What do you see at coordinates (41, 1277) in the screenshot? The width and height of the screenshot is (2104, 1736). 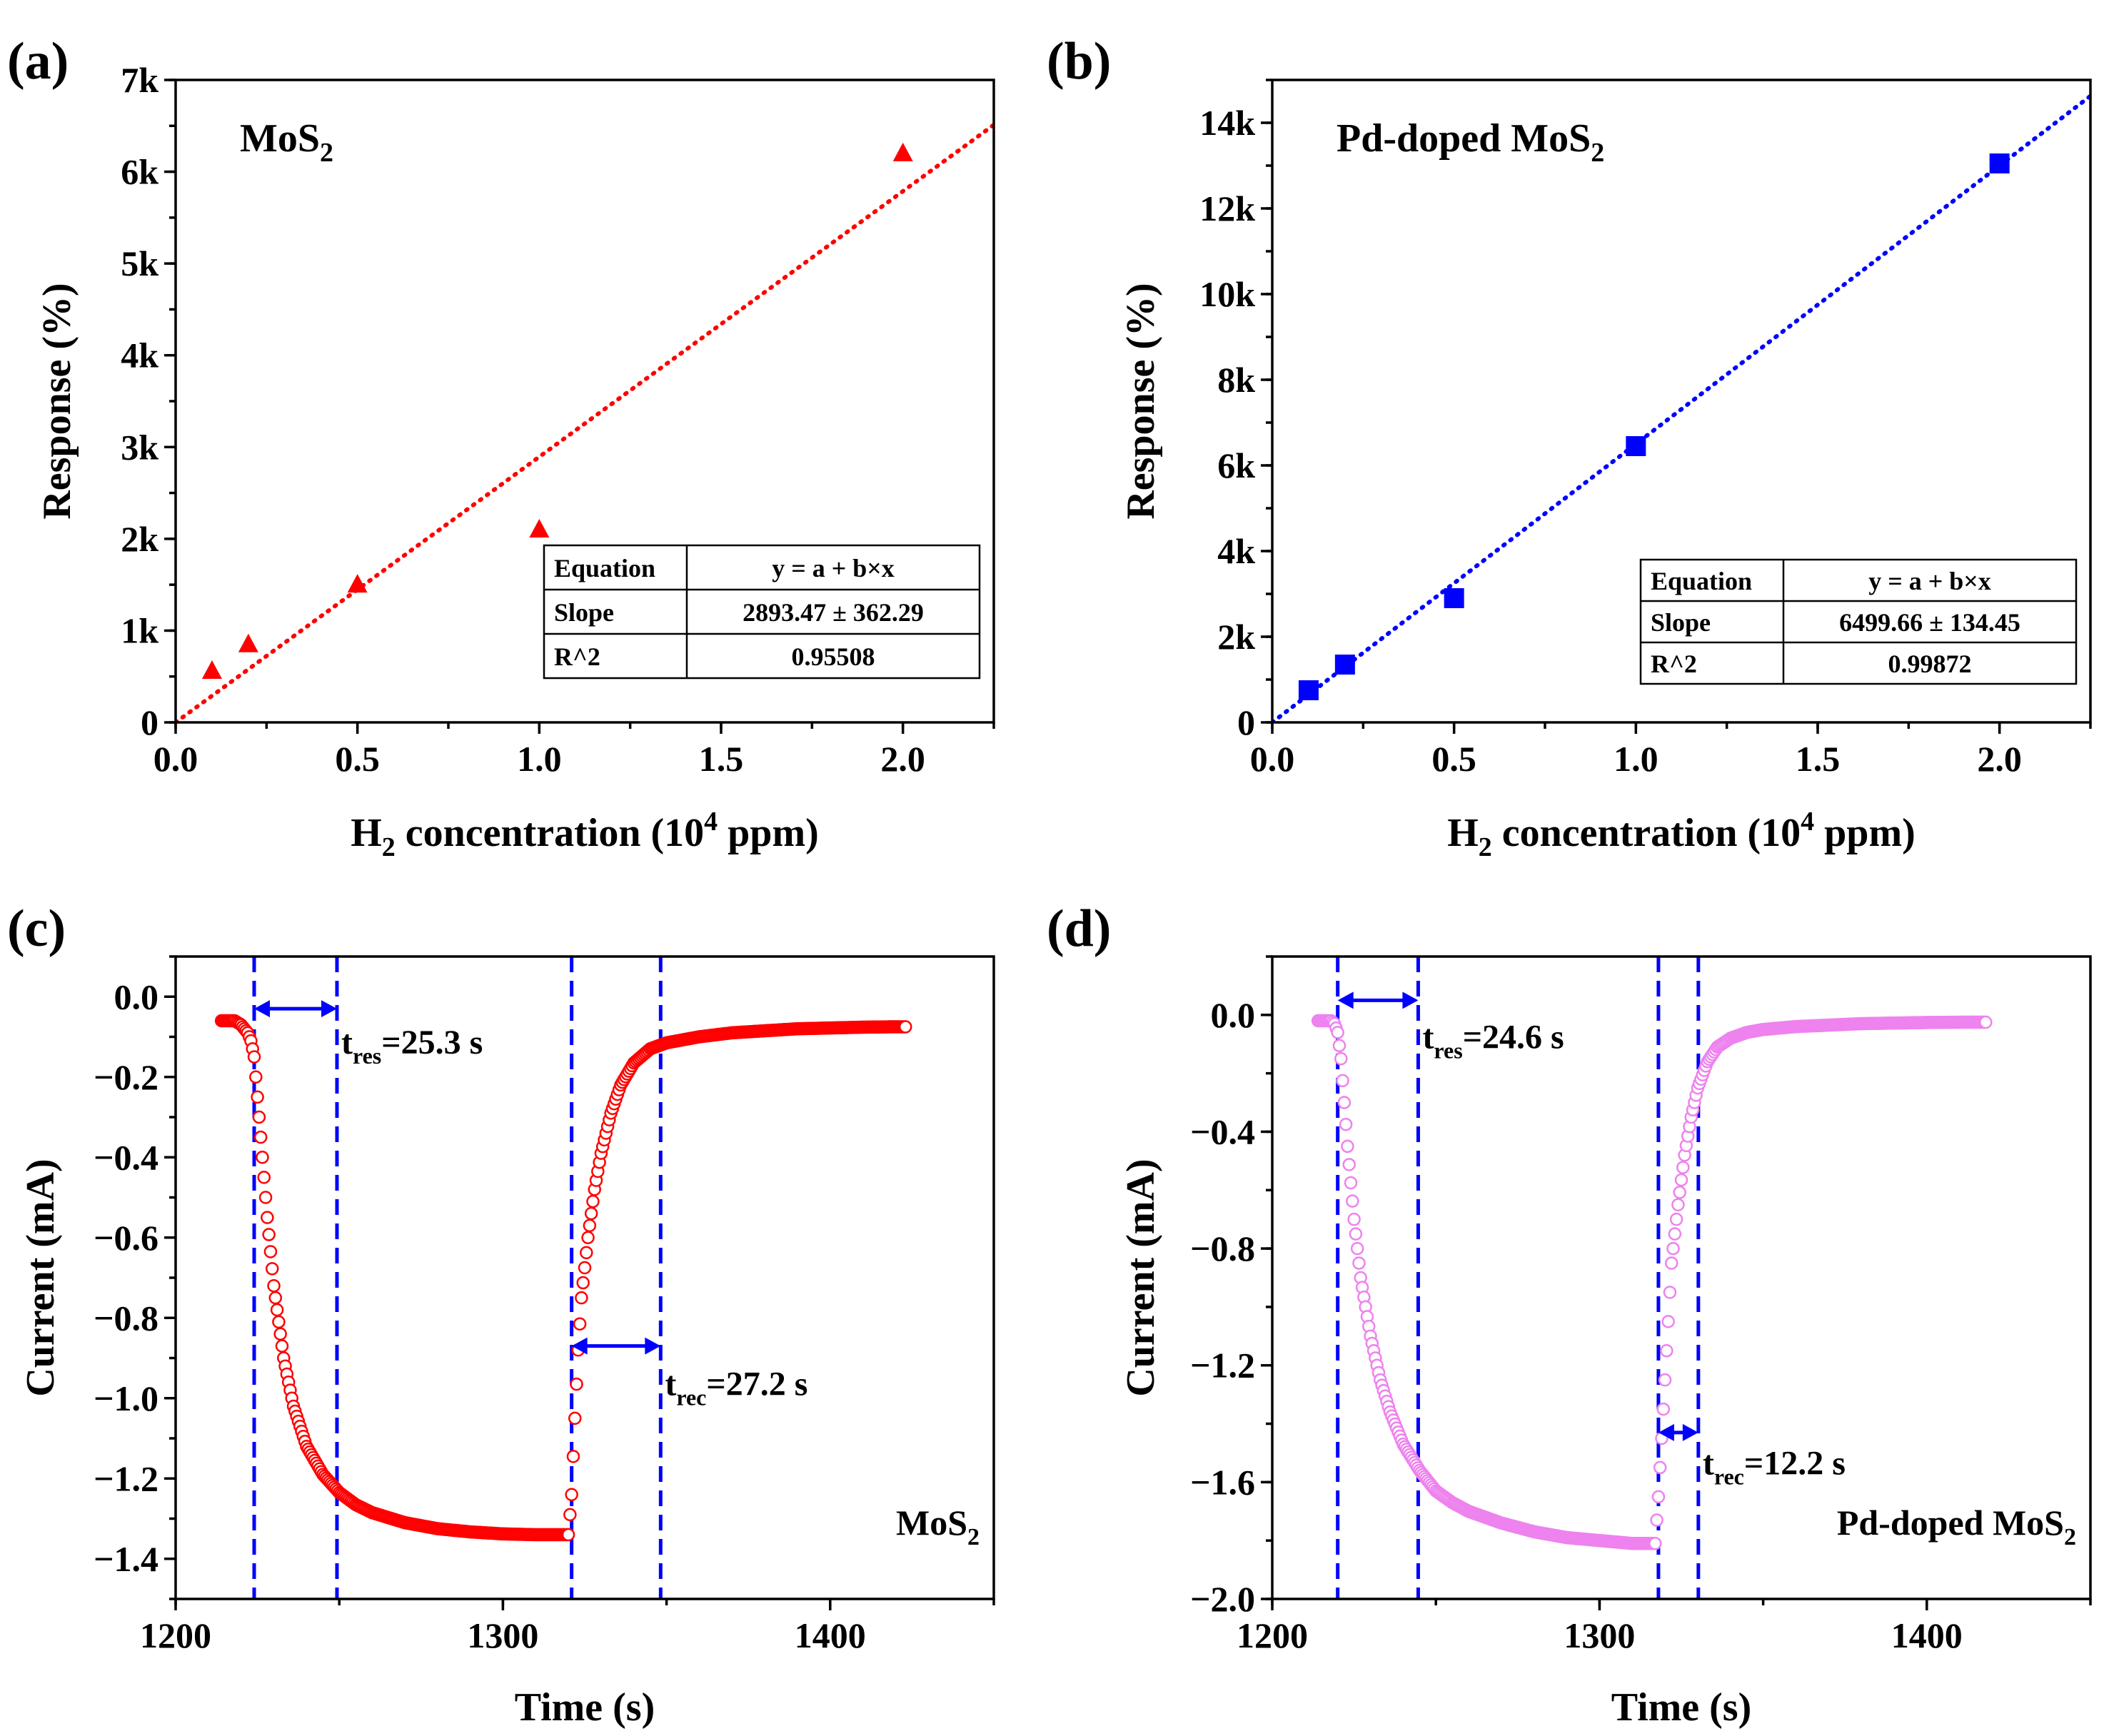 I see `y-axis-label: Current (mA)` at bounding box center [41, 1277].